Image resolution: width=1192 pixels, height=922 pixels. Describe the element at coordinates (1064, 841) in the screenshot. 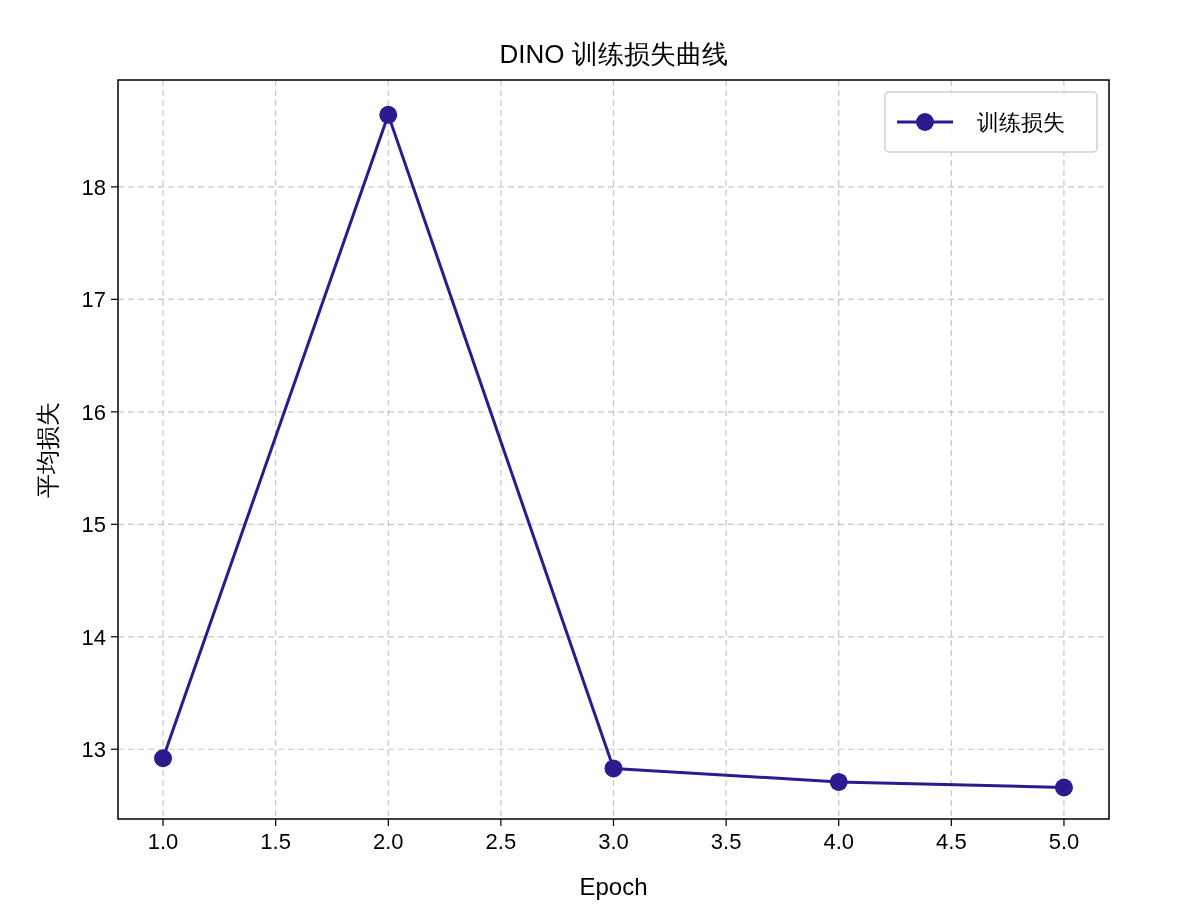

I see `x-tick-label: 5.0` at that location.